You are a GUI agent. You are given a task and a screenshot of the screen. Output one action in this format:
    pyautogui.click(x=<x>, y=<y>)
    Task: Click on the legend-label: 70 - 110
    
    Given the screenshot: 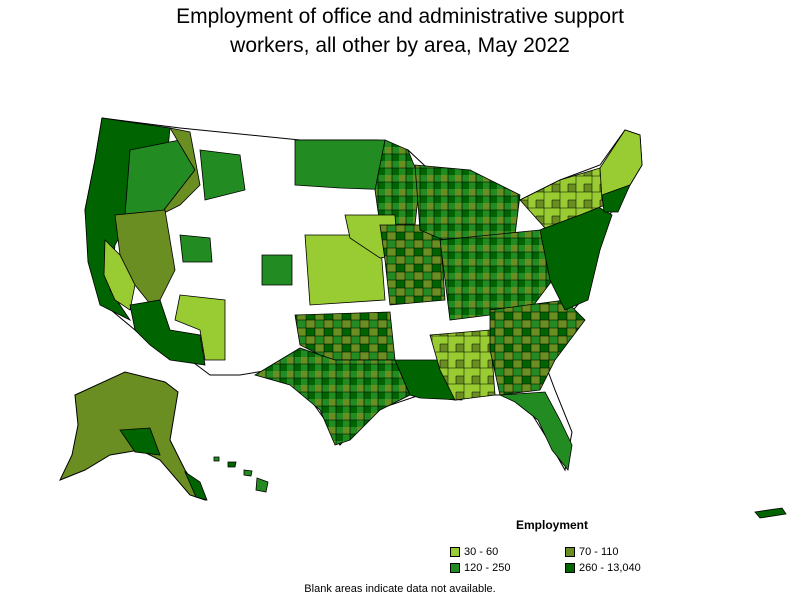 What is the action you would take?
    pyautogui.click(x=599, y=552)
    